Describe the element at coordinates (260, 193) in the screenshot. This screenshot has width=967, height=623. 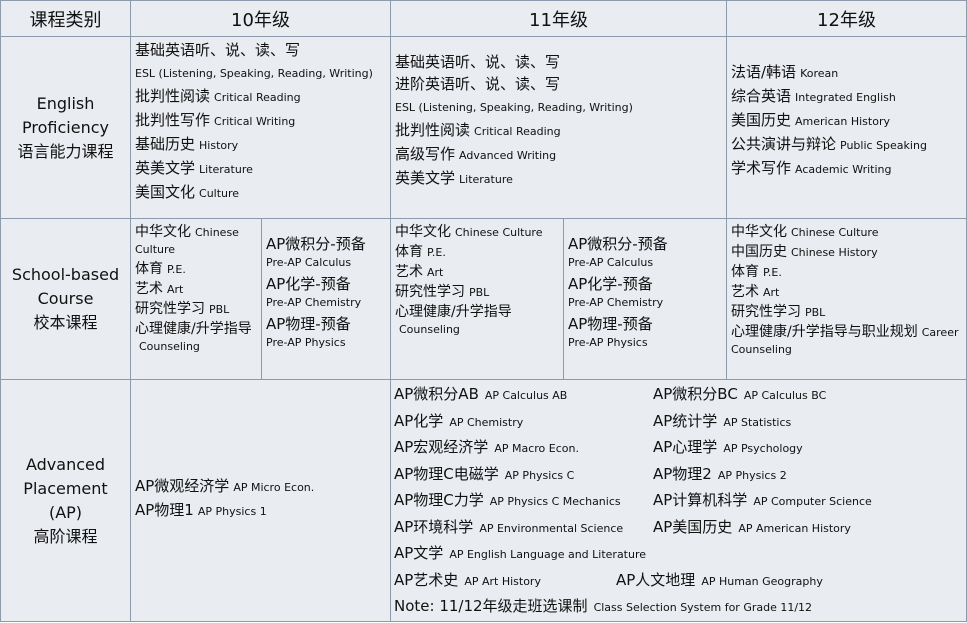
I see `course-item: 美国文化 Culture` at that location.